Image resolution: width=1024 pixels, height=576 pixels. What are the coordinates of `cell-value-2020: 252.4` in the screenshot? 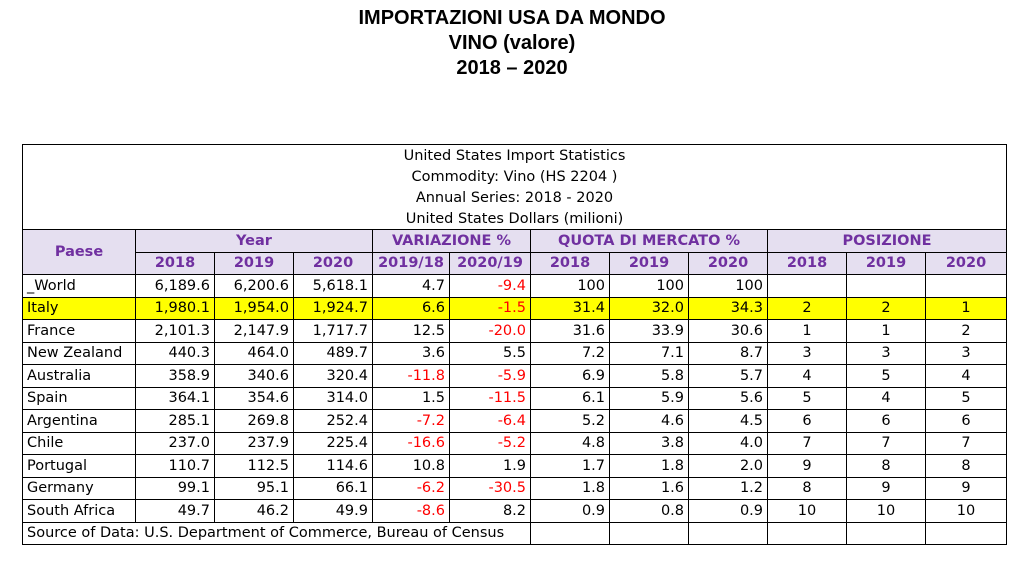 It's located at (333, 421).